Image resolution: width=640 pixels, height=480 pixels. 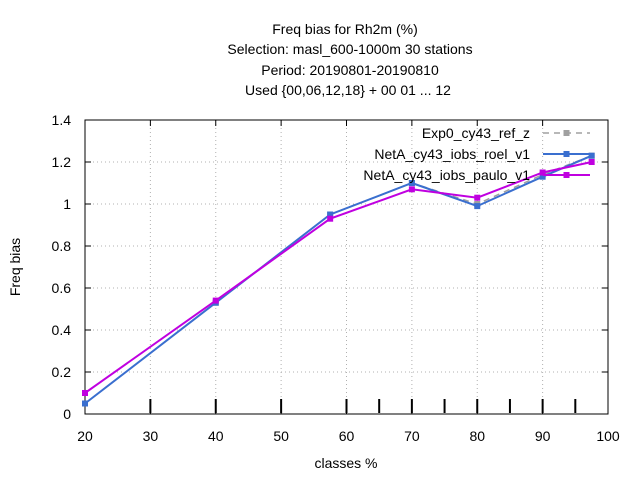 What do you see at coordinates (608, 436) in the screenshot?
I see `x-tick-label: 100` at bounding box center [608, 436].